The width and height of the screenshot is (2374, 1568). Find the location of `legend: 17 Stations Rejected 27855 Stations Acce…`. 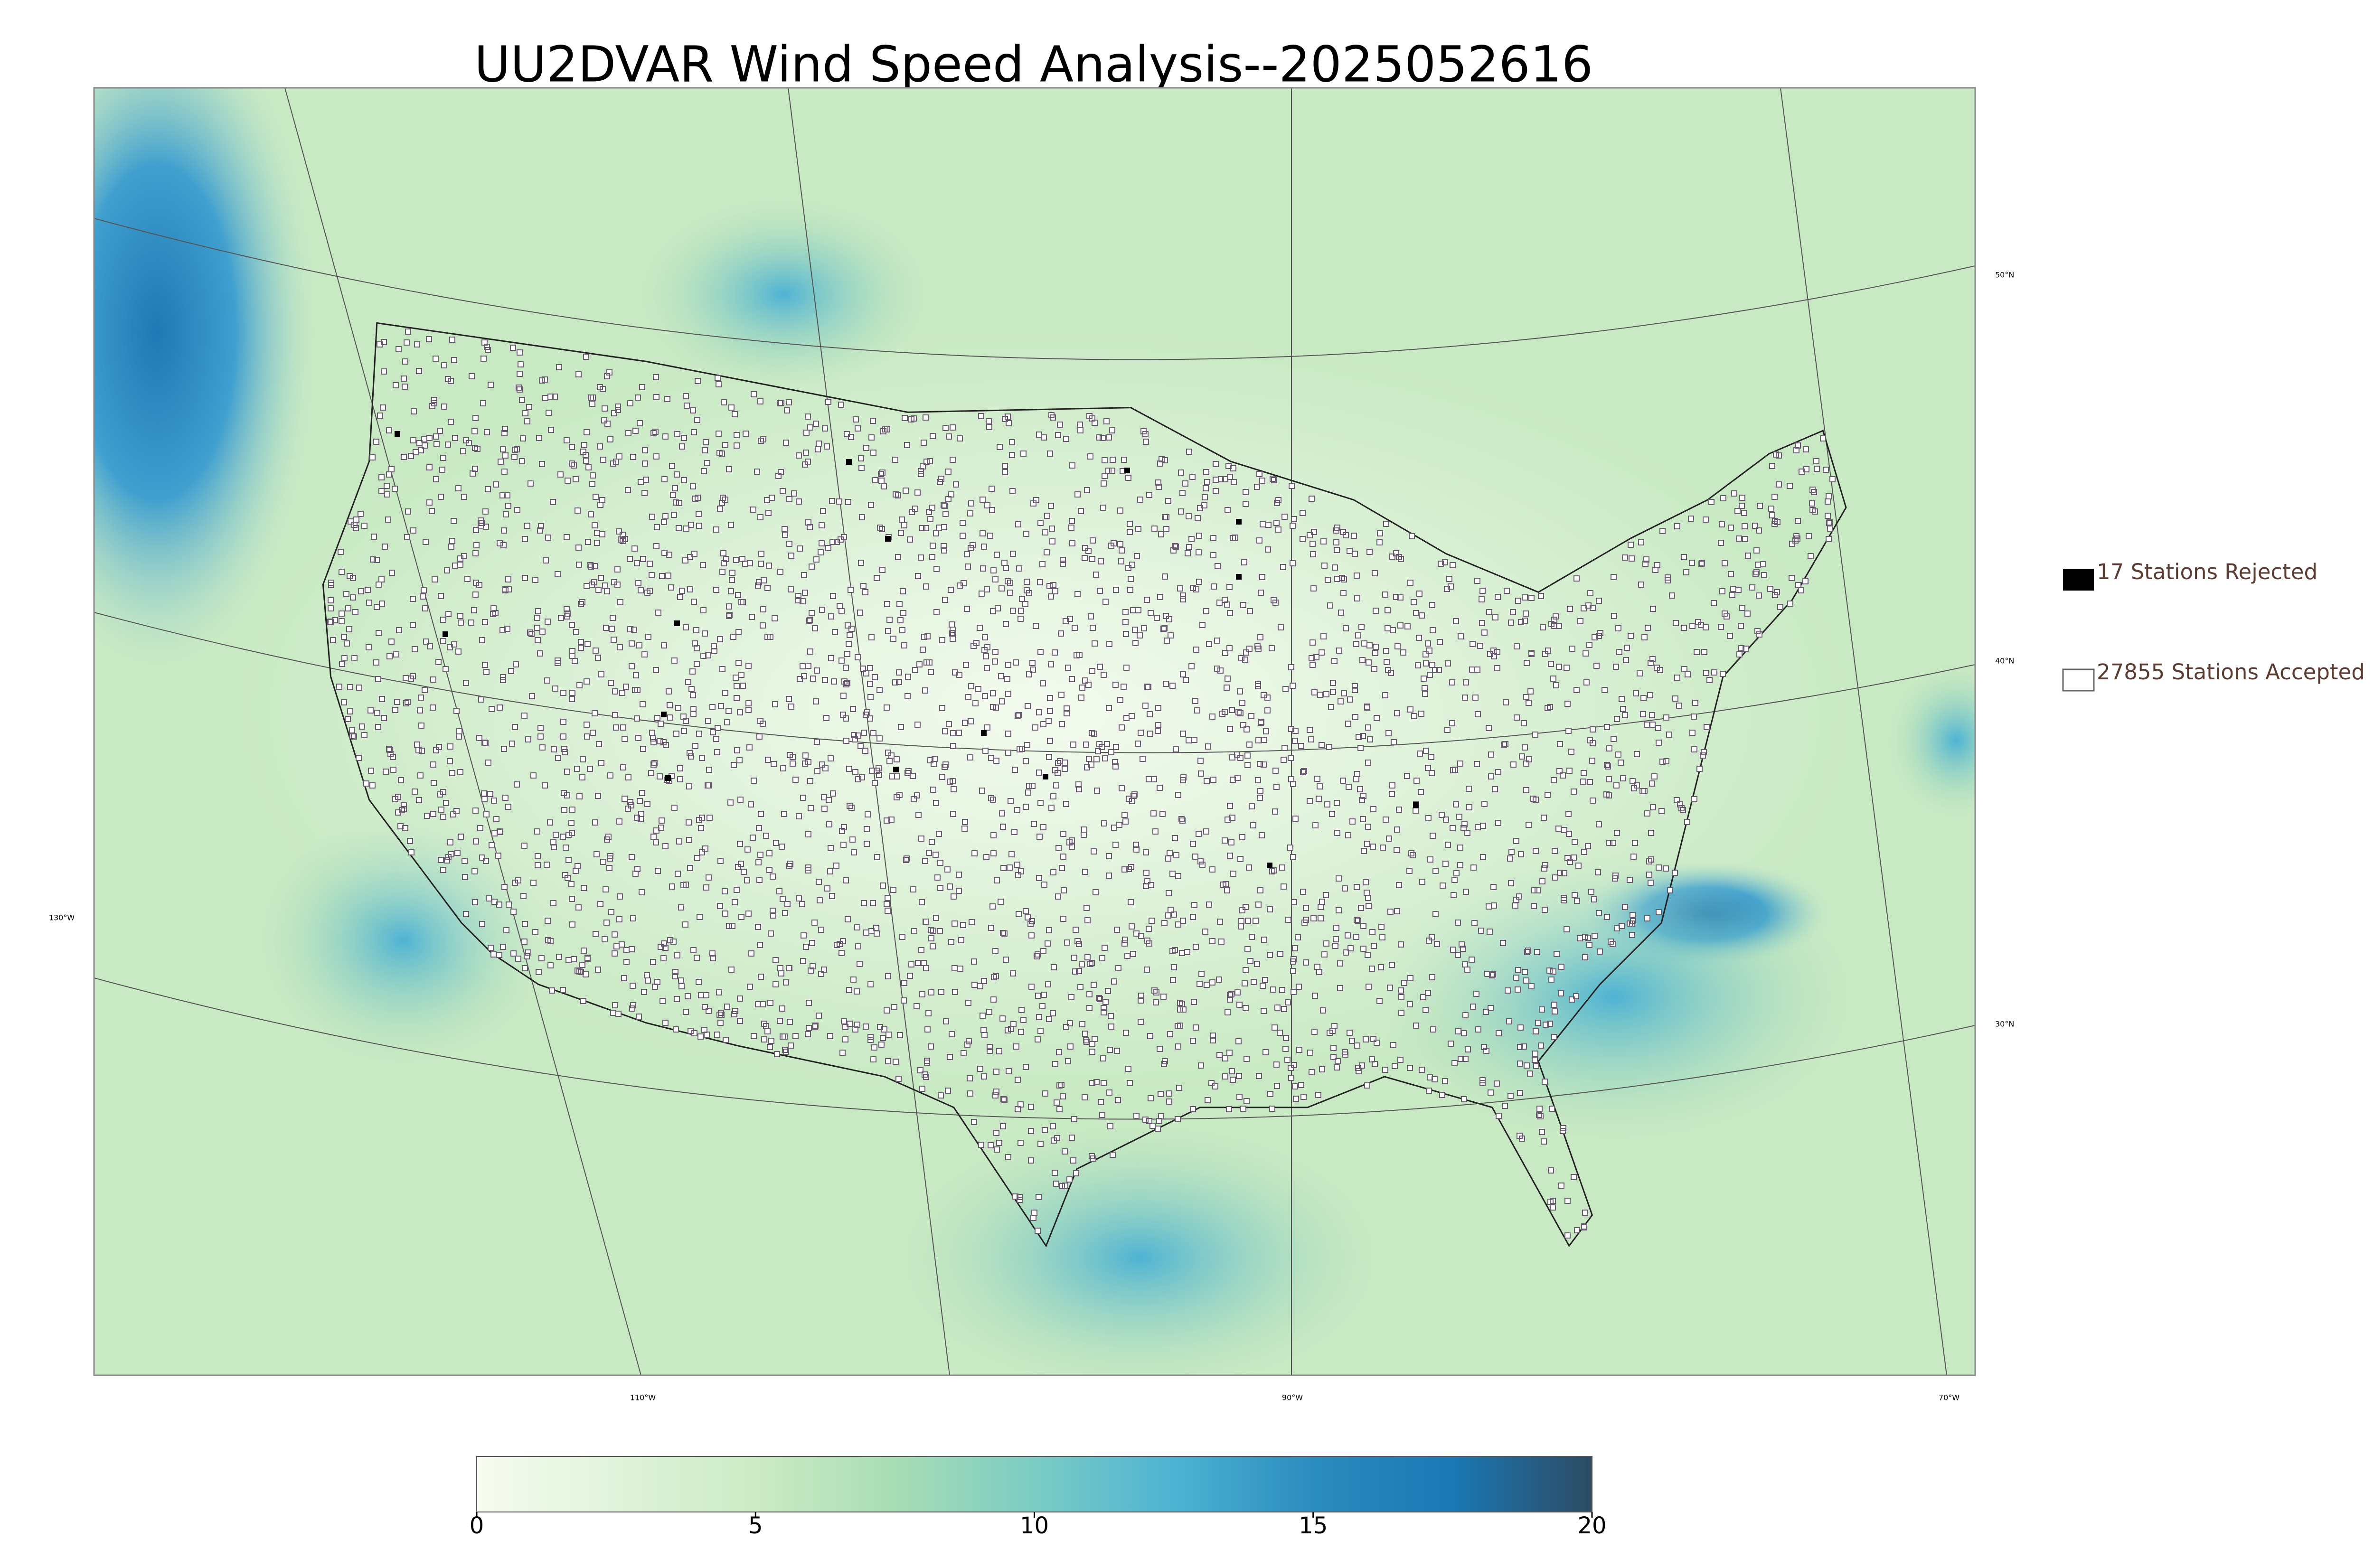

legend: 17 Stations Rejected 27855 Stations Acce… is located at coordinates (2213, 626).